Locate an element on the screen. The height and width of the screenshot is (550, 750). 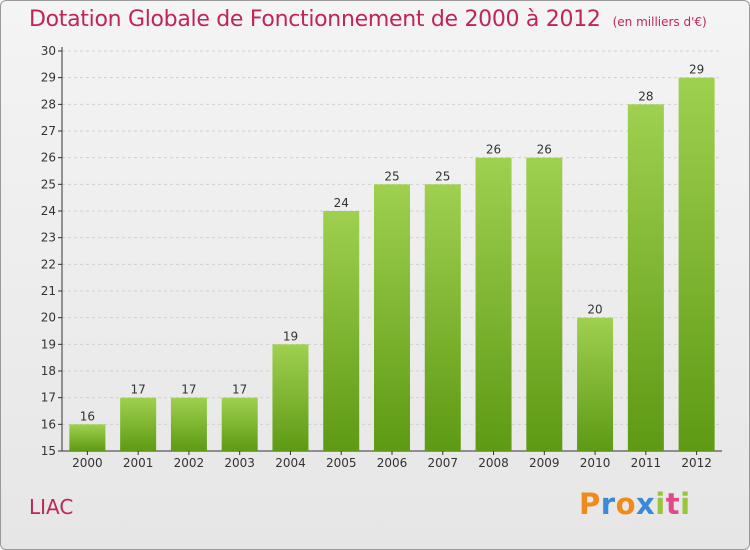
y-tick-label: 15 is located at coordinates (48, 451).